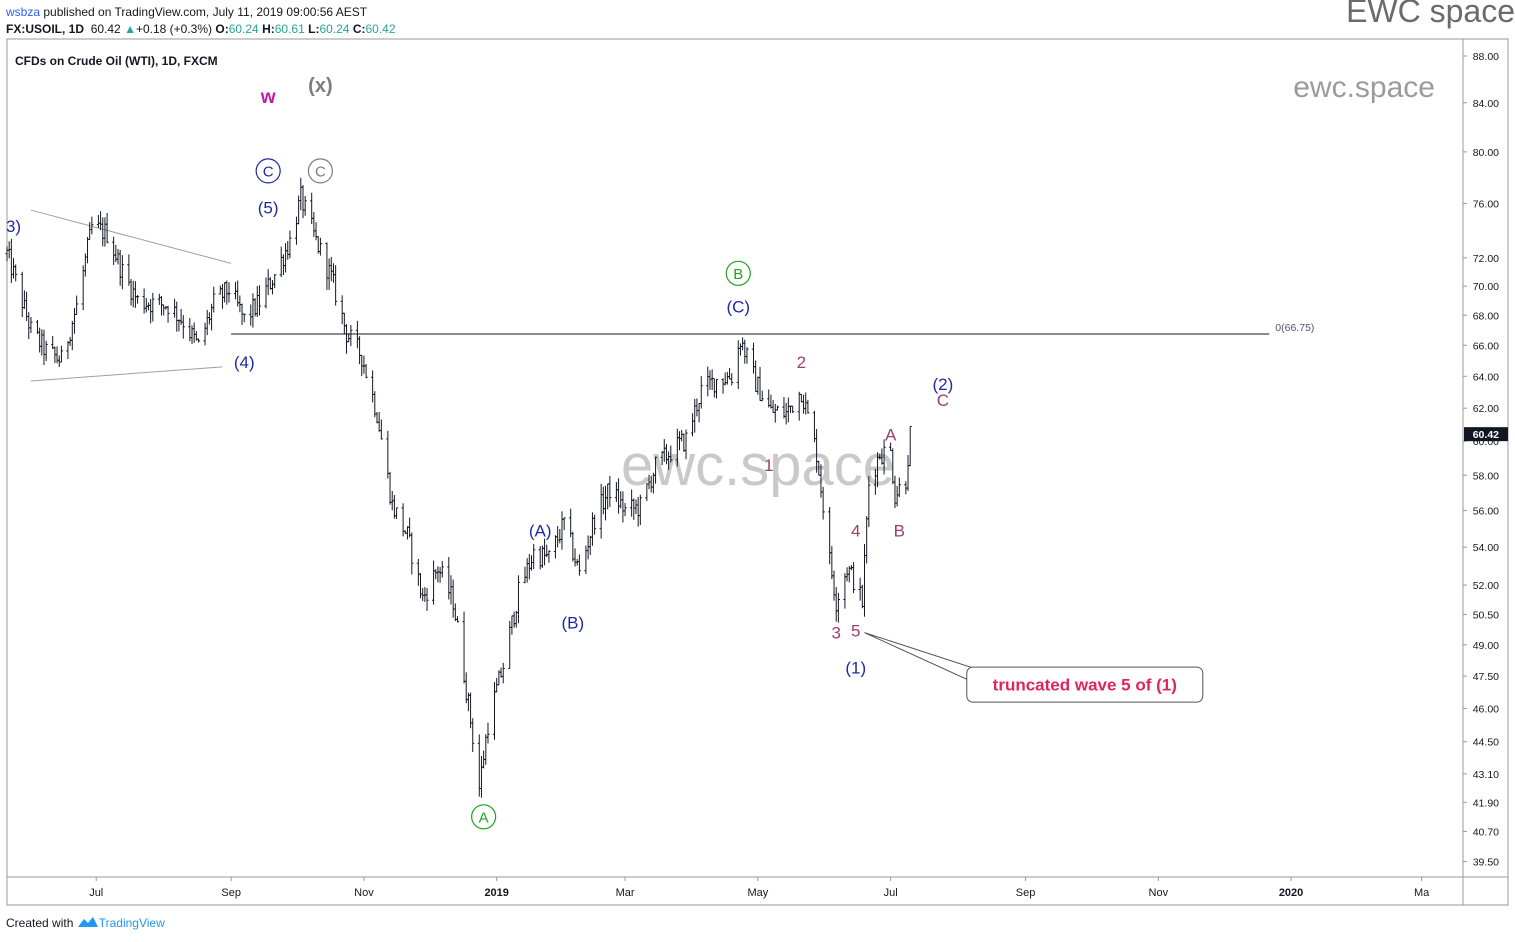 Image resolution: width=1515 pixels, height=942 pixels. Describe the element at coordinates (1486, 803) in the screenshot. I see `price-tick-label: 41.90` at that location.